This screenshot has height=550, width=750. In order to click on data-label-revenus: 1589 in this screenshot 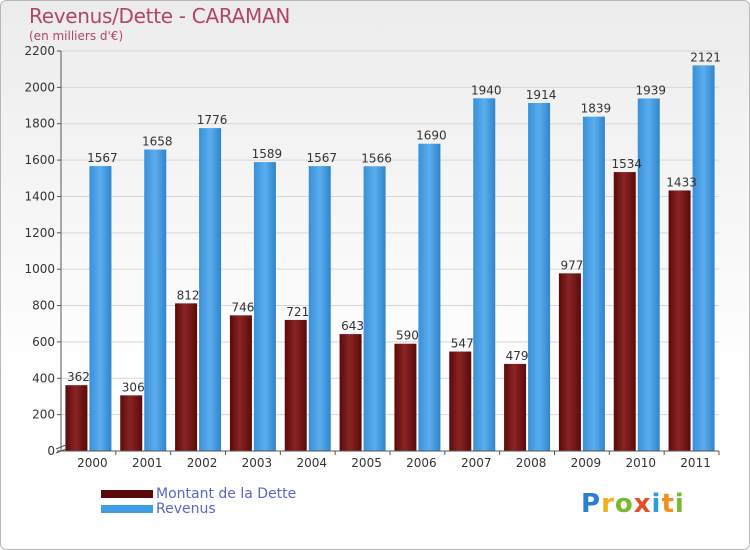, I will do `click(267, 154)`.